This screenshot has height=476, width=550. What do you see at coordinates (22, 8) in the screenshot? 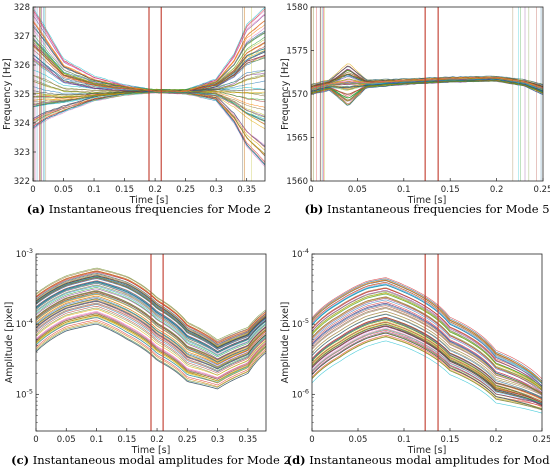
I see `y-tick-label: 328` at bounding box center [22, 8].